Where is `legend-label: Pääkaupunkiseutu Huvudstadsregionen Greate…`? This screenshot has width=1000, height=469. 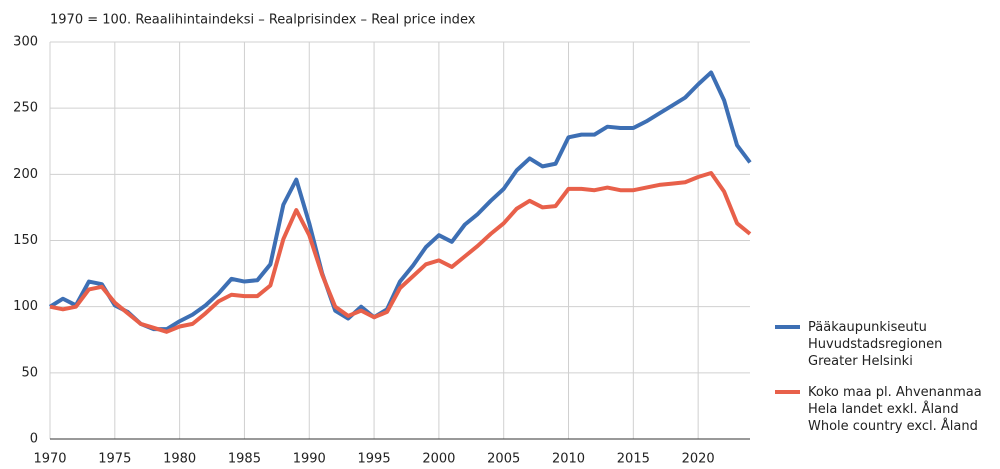 legend-label: Pääkaupunkiseutu Huvudstadsregionen Greate… is located at coordinates (875, 344).